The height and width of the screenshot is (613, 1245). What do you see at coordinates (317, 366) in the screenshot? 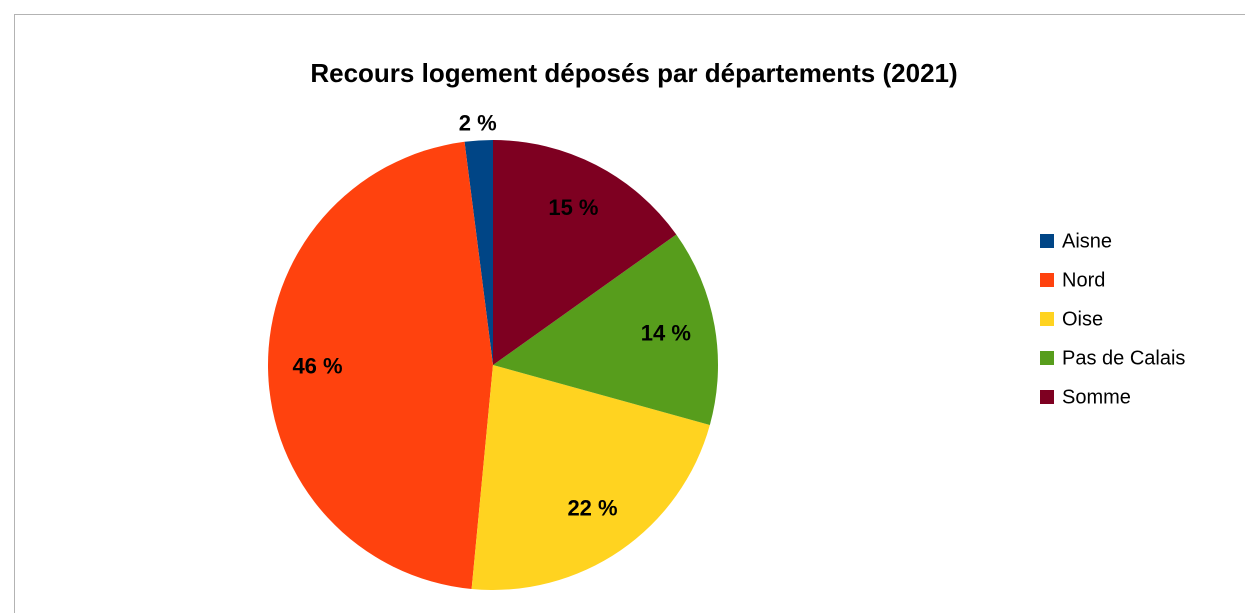
I see `data-label: 46 %` at bounding box center [317, 366].